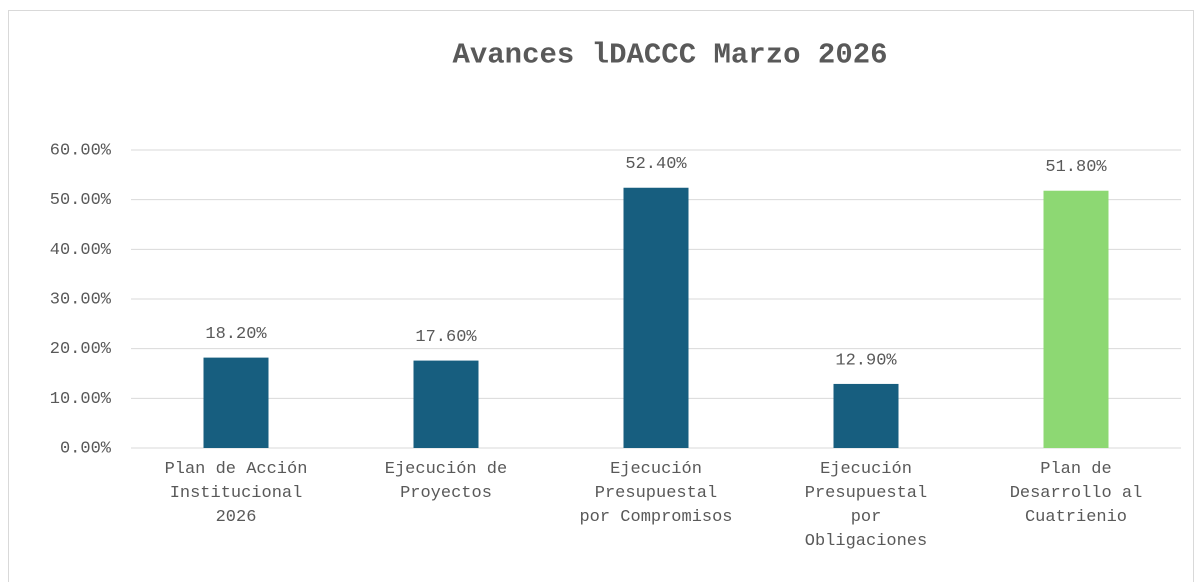 The height and width of the screenshot is (582, 1202). I want to click on y-tick-label: 50.00%, so click(81, 200).